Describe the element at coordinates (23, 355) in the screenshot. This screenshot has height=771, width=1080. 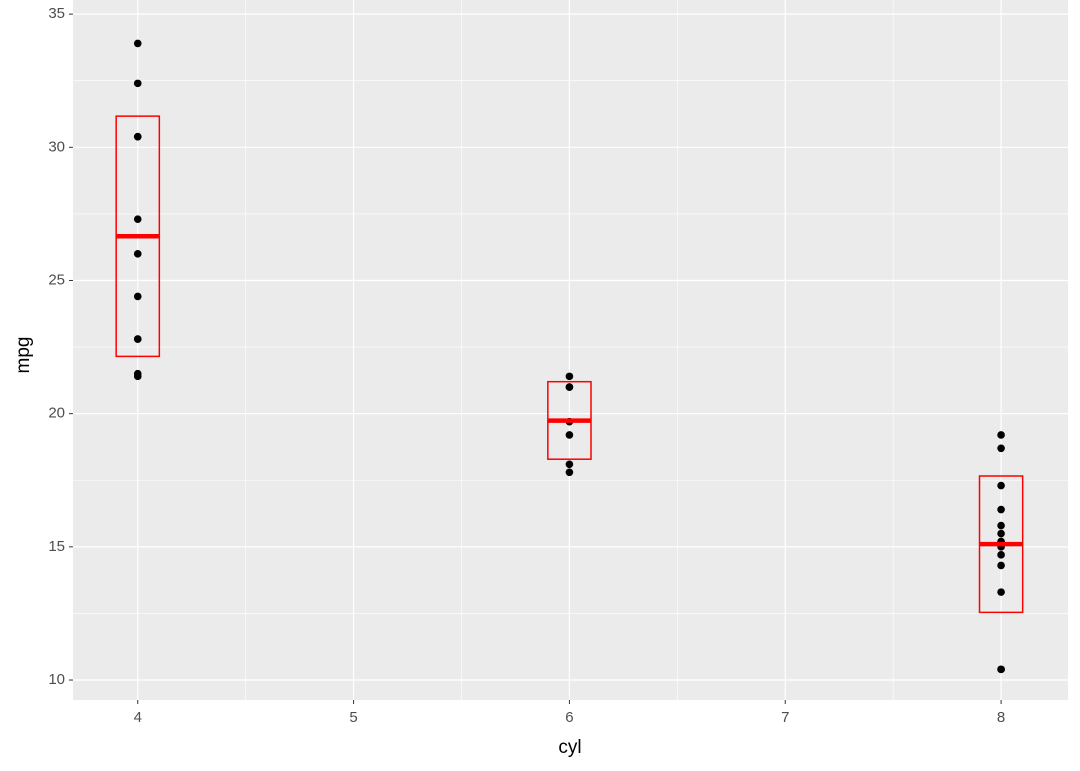
I see `y-axis-title: mpg` at that location.